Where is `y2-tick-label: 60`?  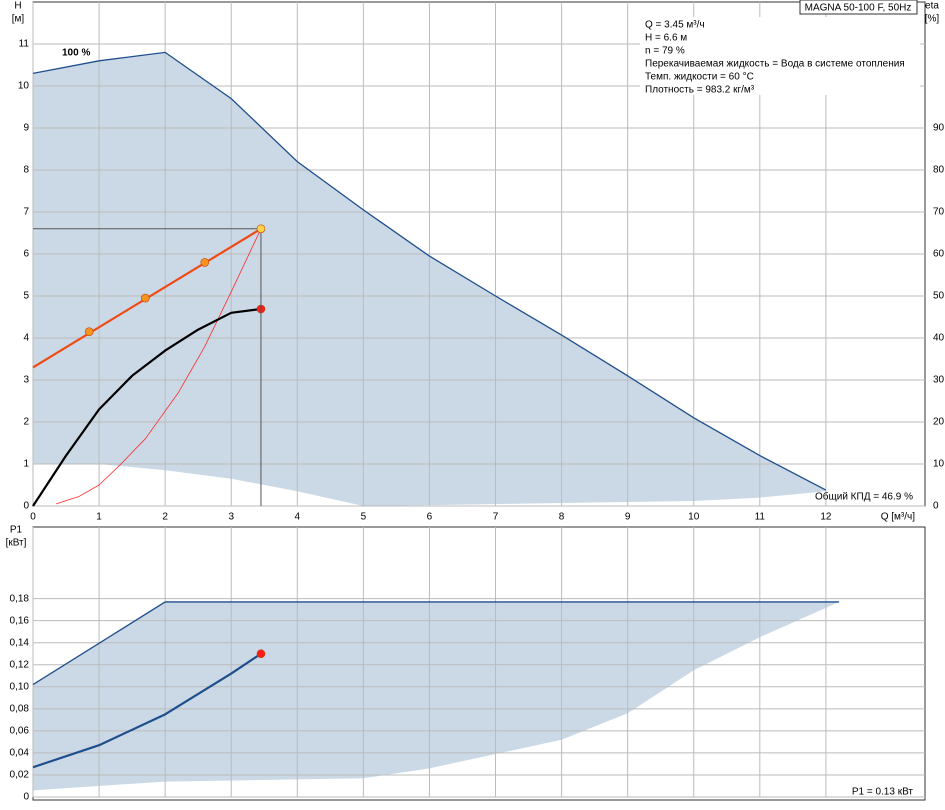 y2-tick-label: 60 is located at coordinates (939, 254).